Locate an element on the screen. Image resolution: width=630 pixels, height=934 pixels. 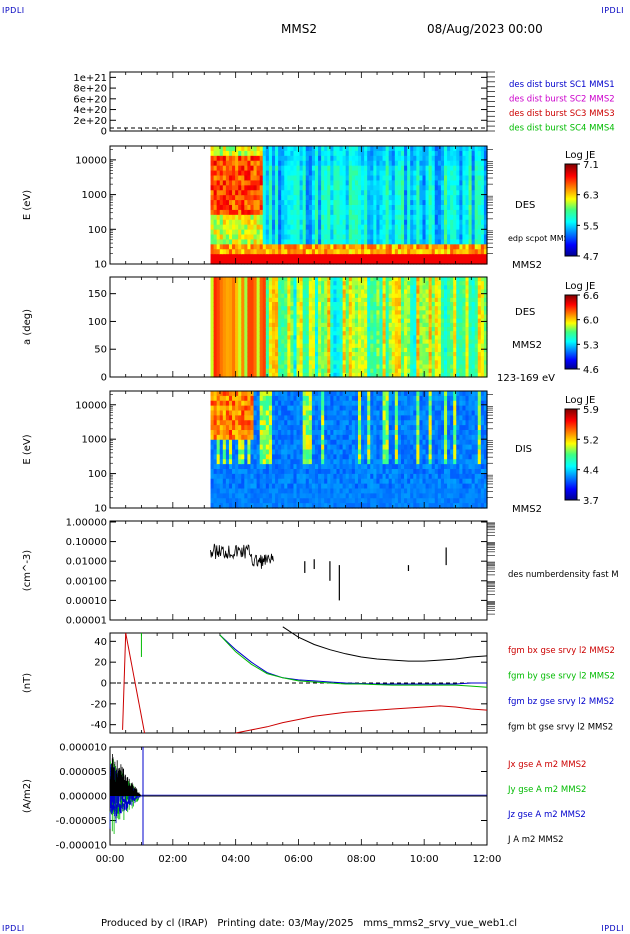
burst-tick-label: 2e+20 is located at coordinates (90, 121).